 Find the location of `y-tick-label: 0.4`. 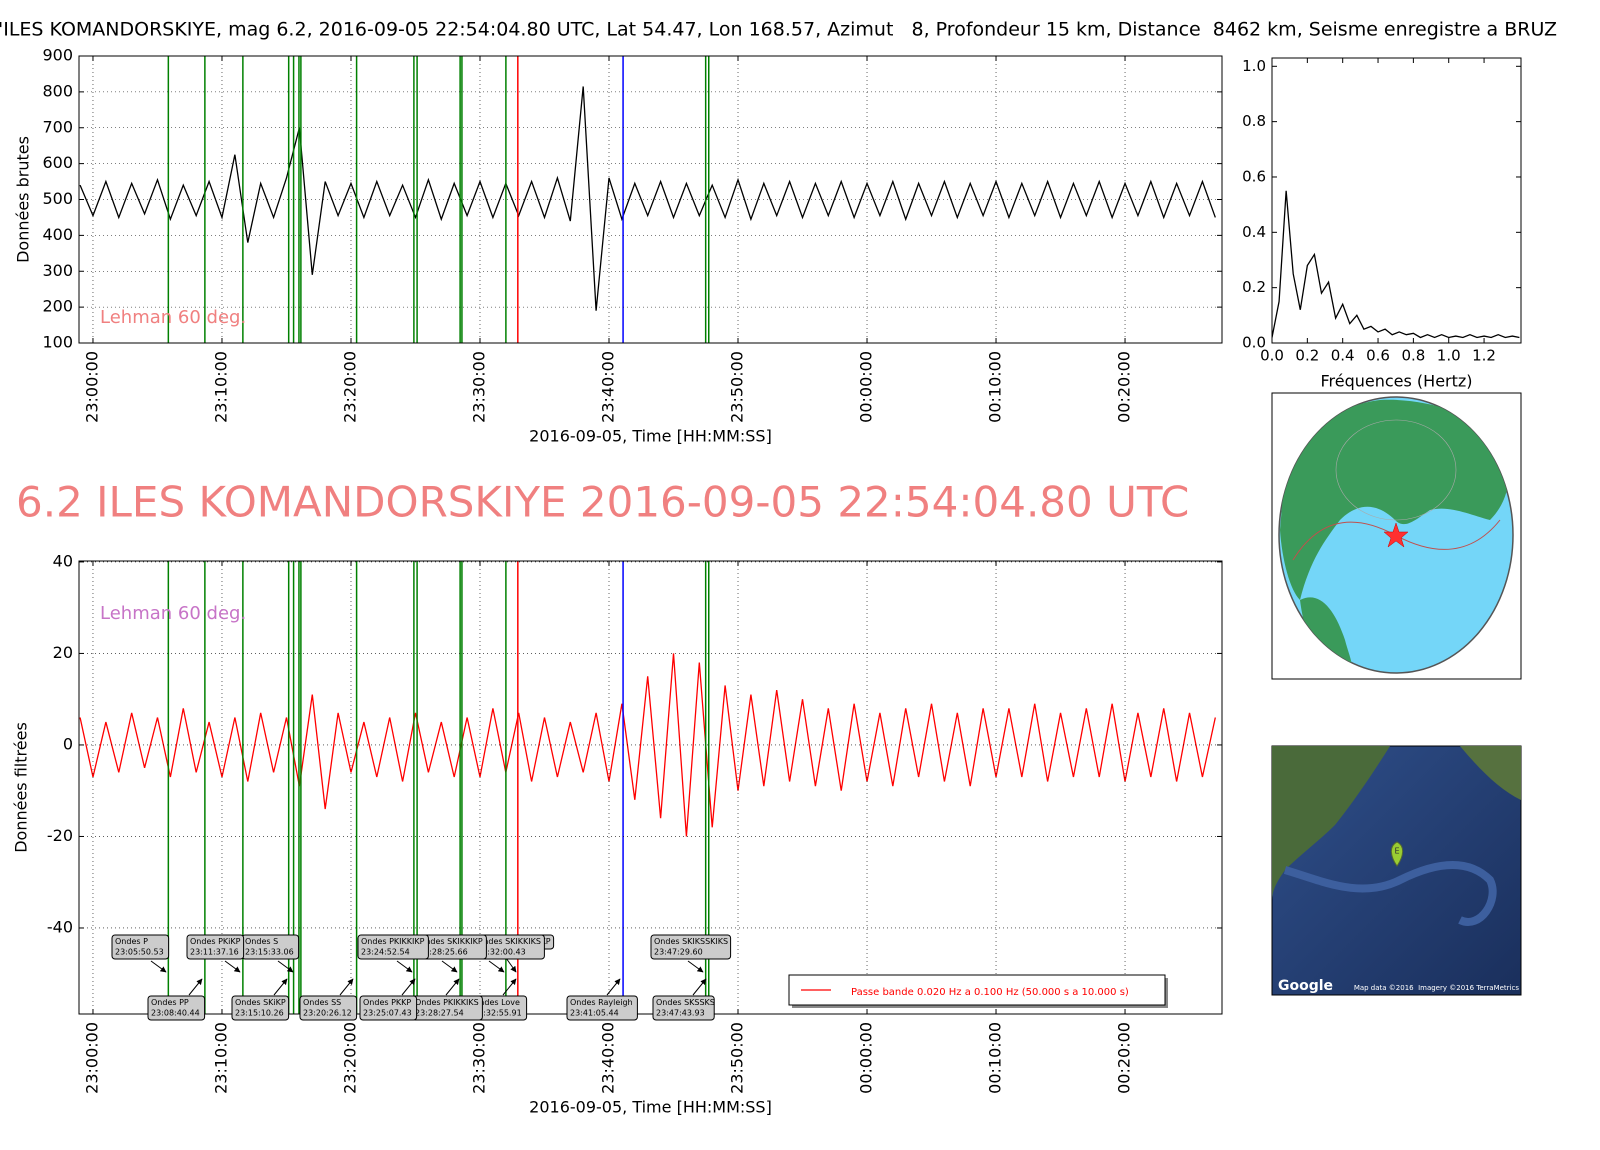

y-tick-label: 0.4 is located at coordinates (1254, 232).